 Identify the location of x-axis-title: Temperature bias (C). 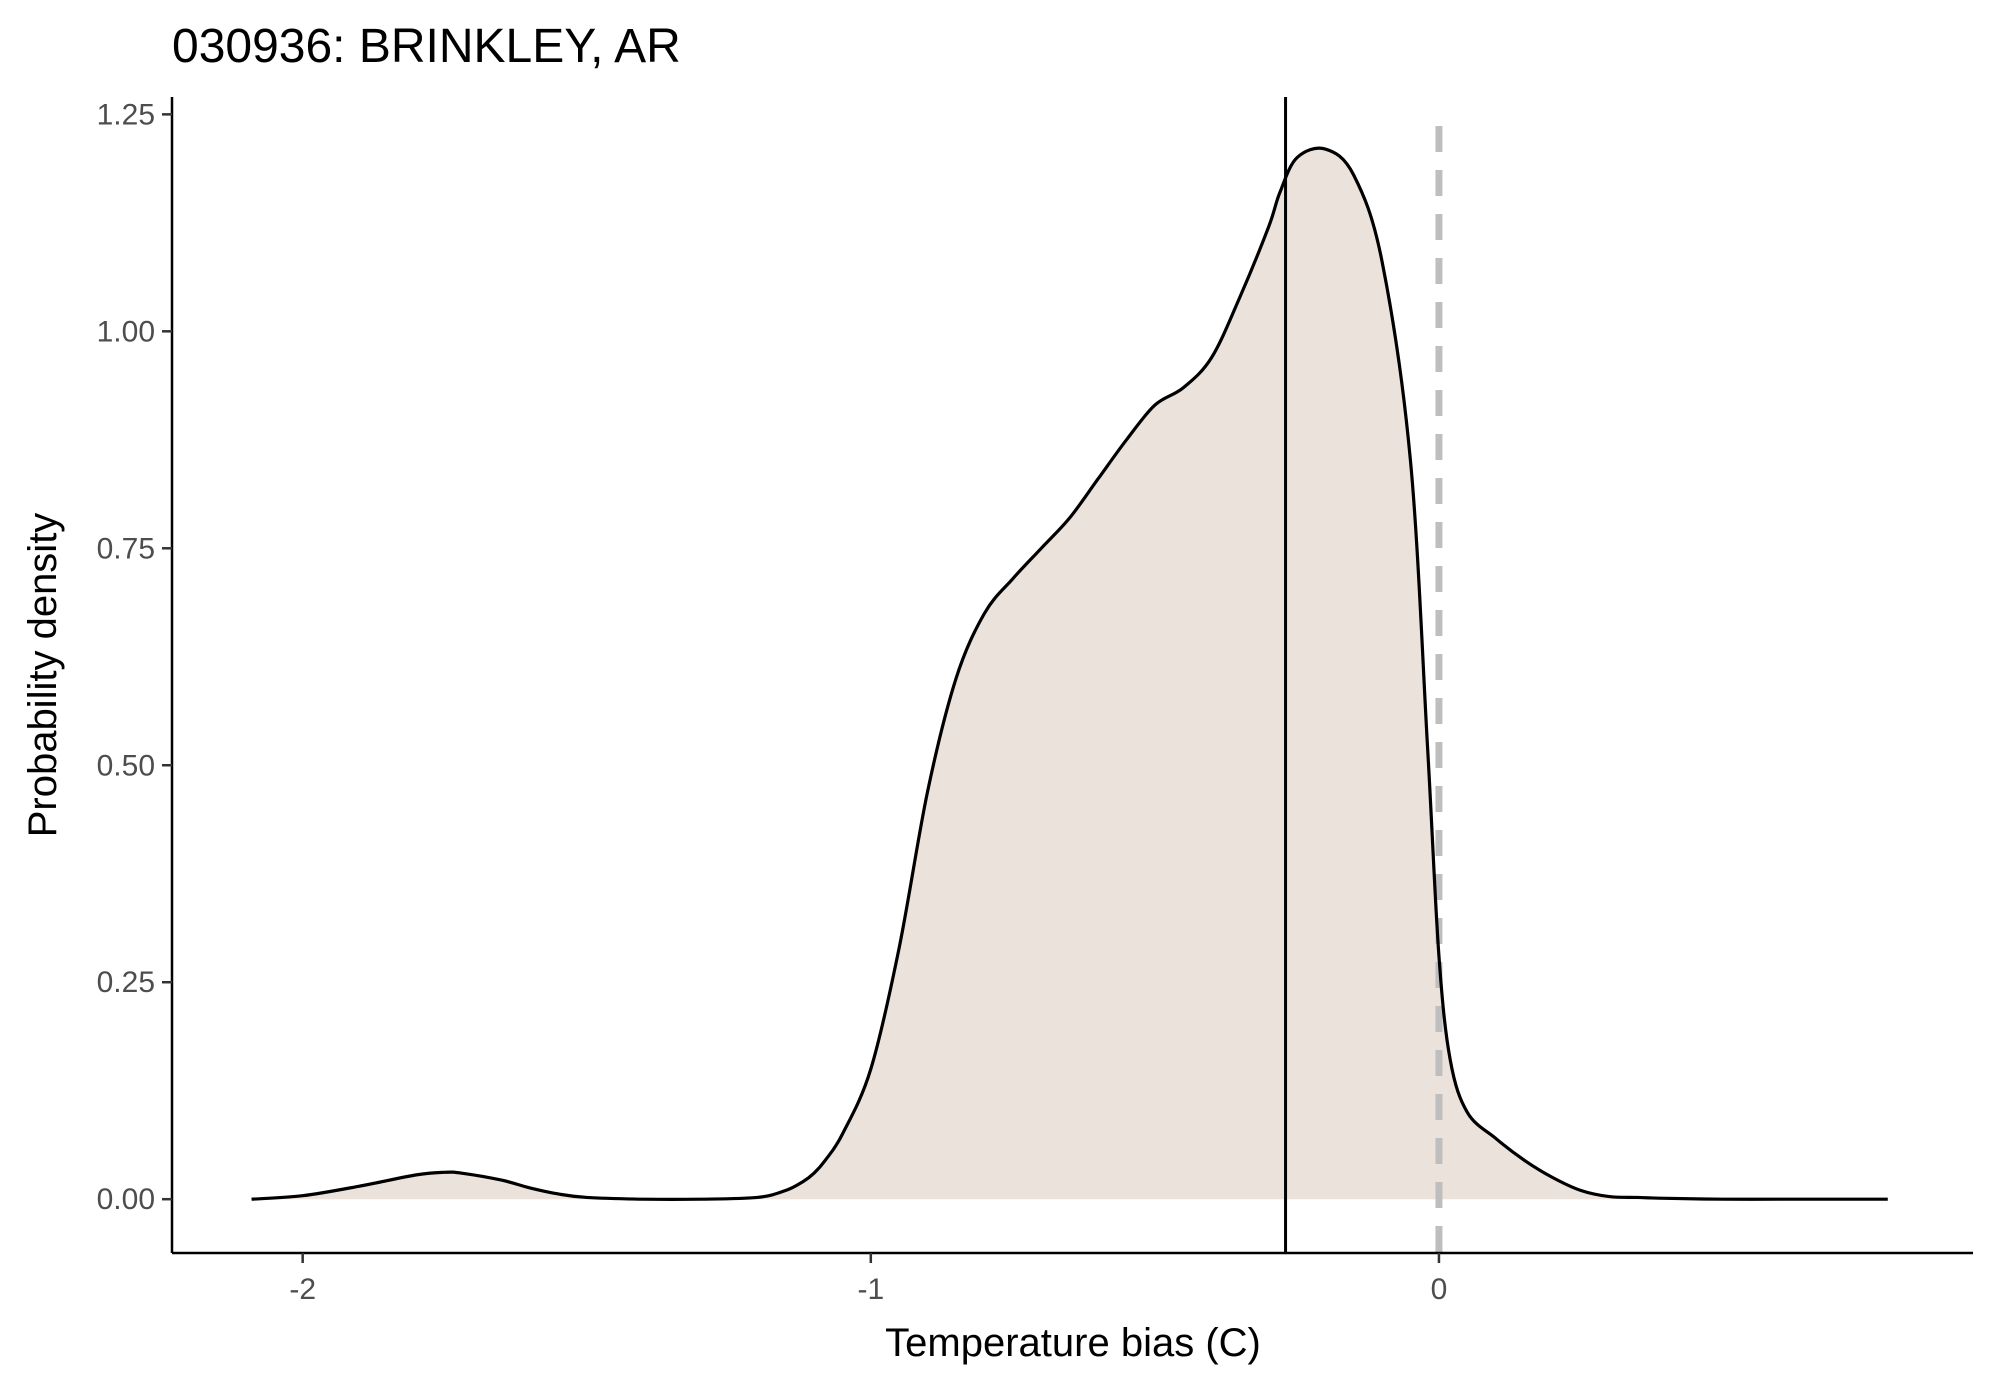
(1073, 1343).